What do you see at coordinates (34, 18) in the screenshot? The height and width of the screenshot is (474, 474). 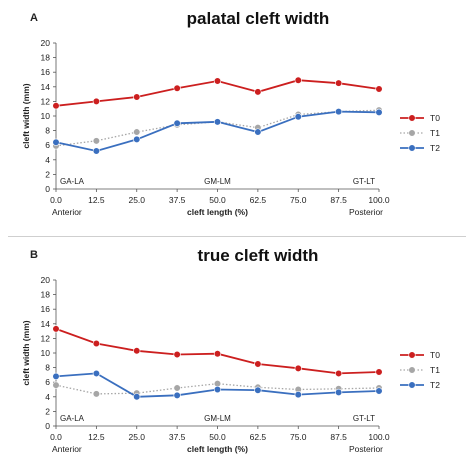 I see `panel-letter: A` at bounding box center [34, 18].